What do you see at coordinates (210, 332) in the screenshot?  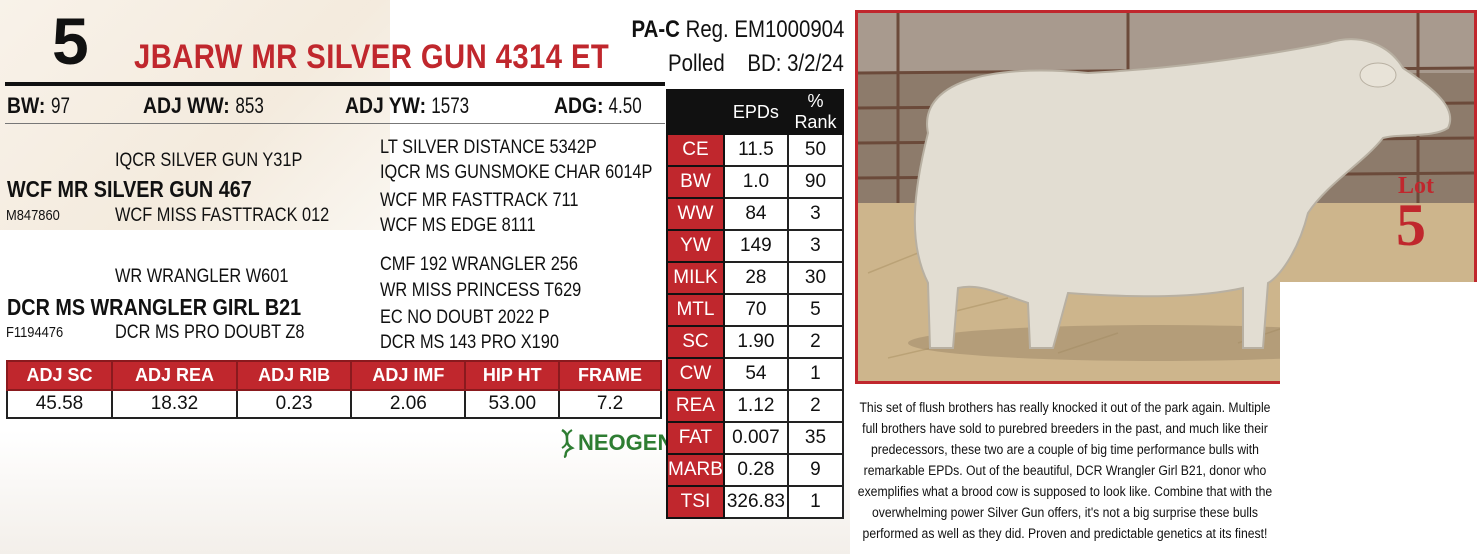 I see `pedigree-dam-dam: DCR MS PRO DOUBT Z8` at bounding box center [210, 332].